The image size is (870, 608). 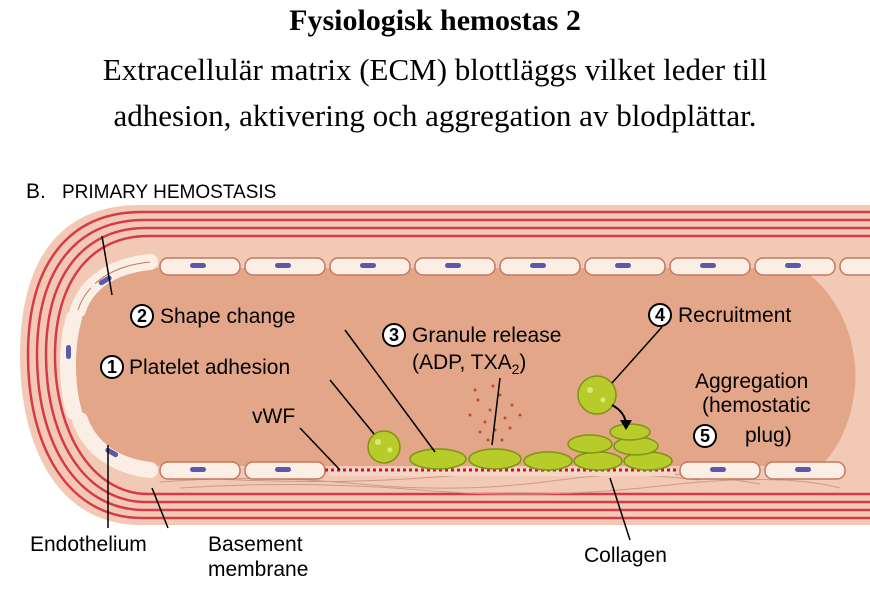 What do you see at coordinates (258, 569) in the screenshot?
I see `basement-membrane-label-line2: membrane` at bounding box center [258, 569].